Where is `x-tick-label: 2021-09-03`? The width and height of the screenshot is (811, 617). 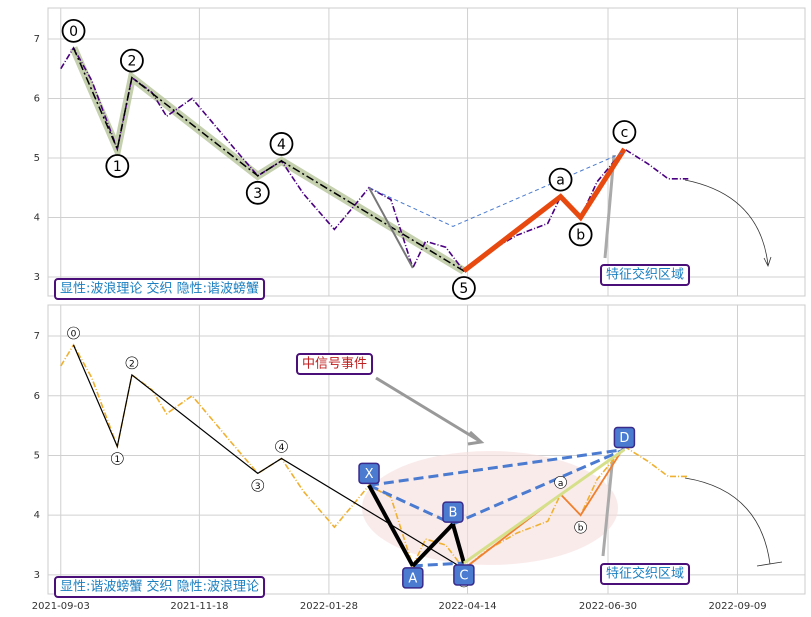
x-tick-label: 2021-09-03 is located at coordinates (61, 606).